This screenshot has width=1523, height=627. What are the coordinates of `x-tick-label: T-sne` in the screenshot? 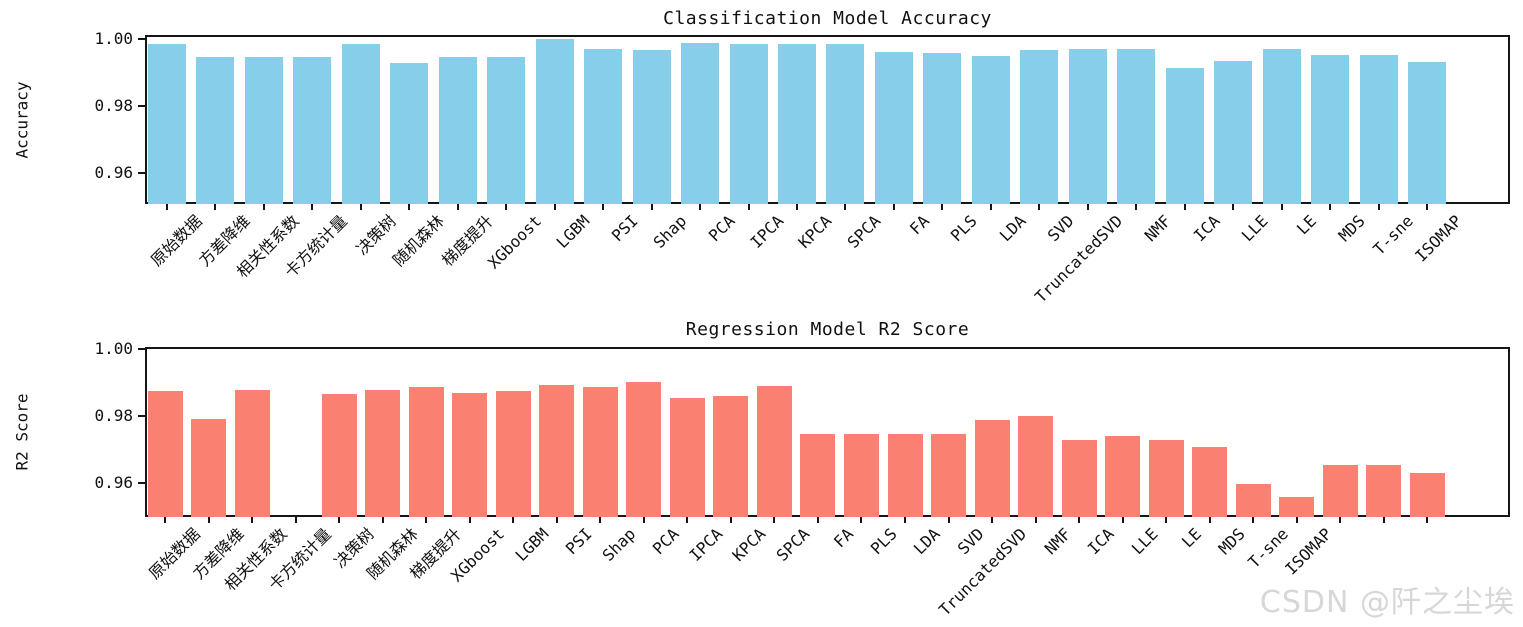 It's located at (1393, 235).